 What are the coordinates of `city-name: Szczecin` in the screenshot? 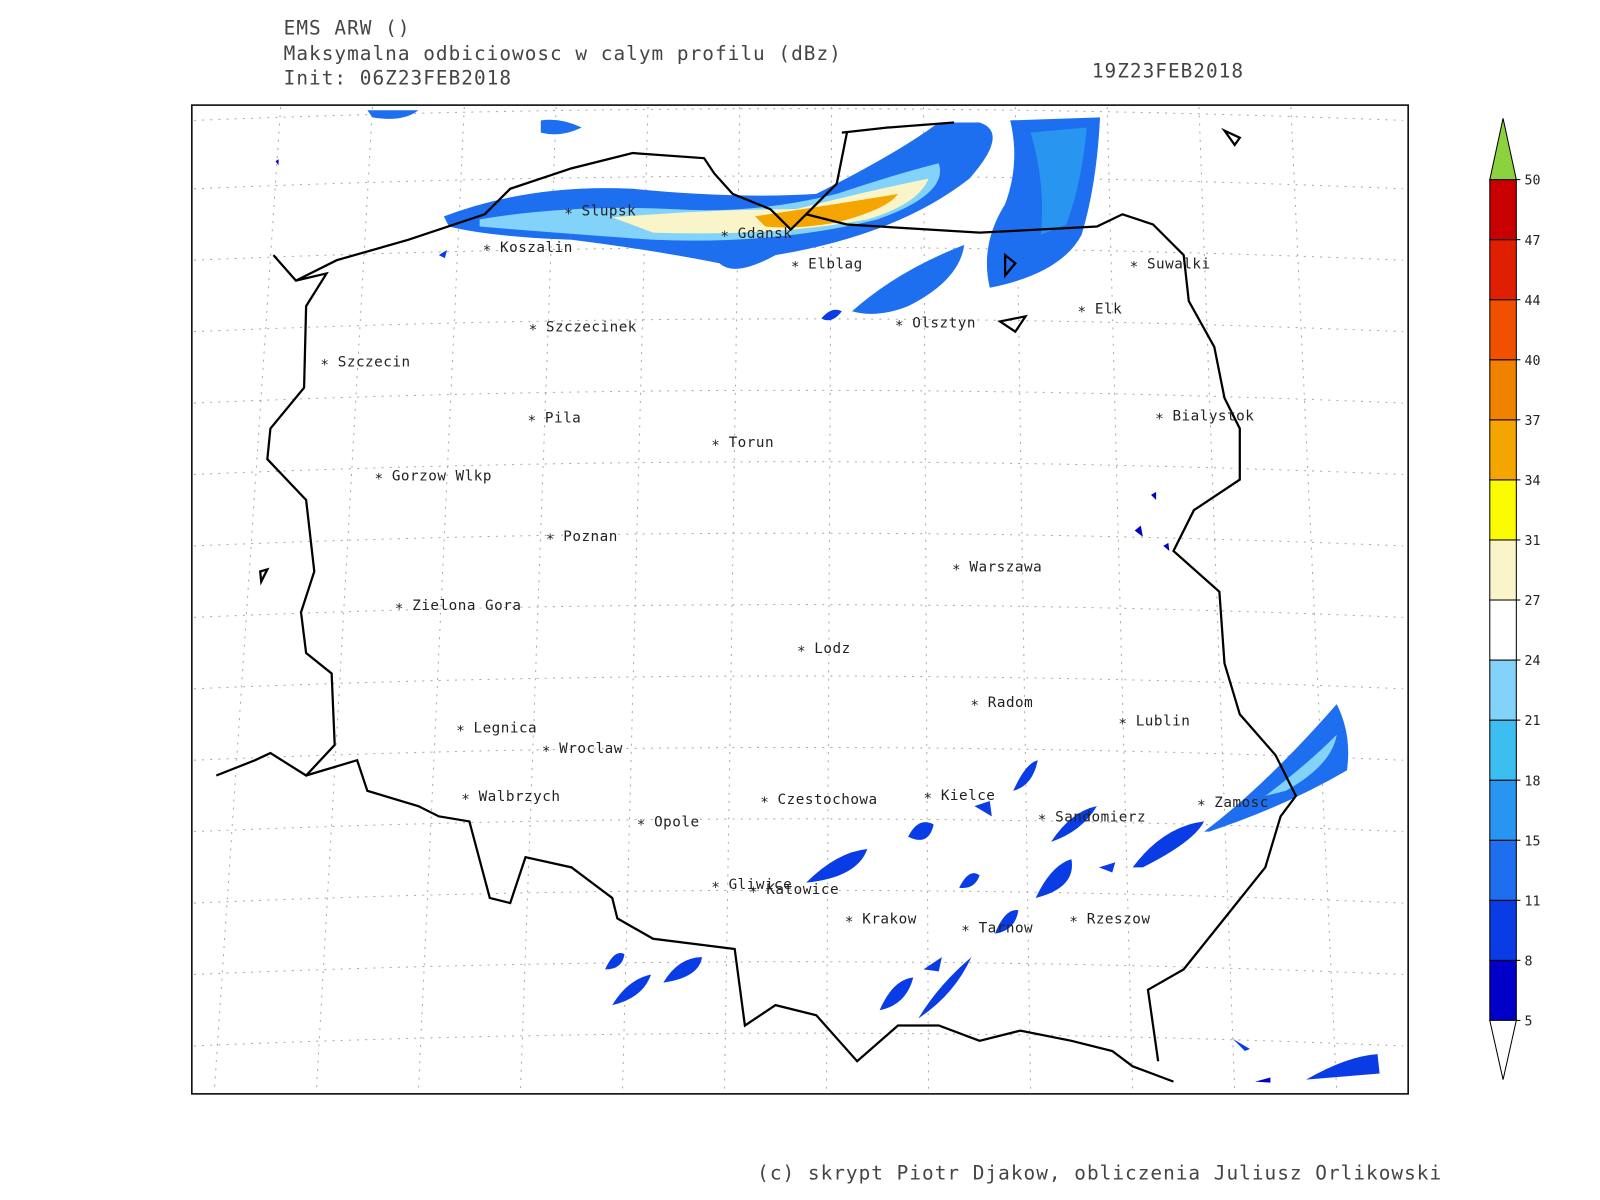 It's located at (374, 362).